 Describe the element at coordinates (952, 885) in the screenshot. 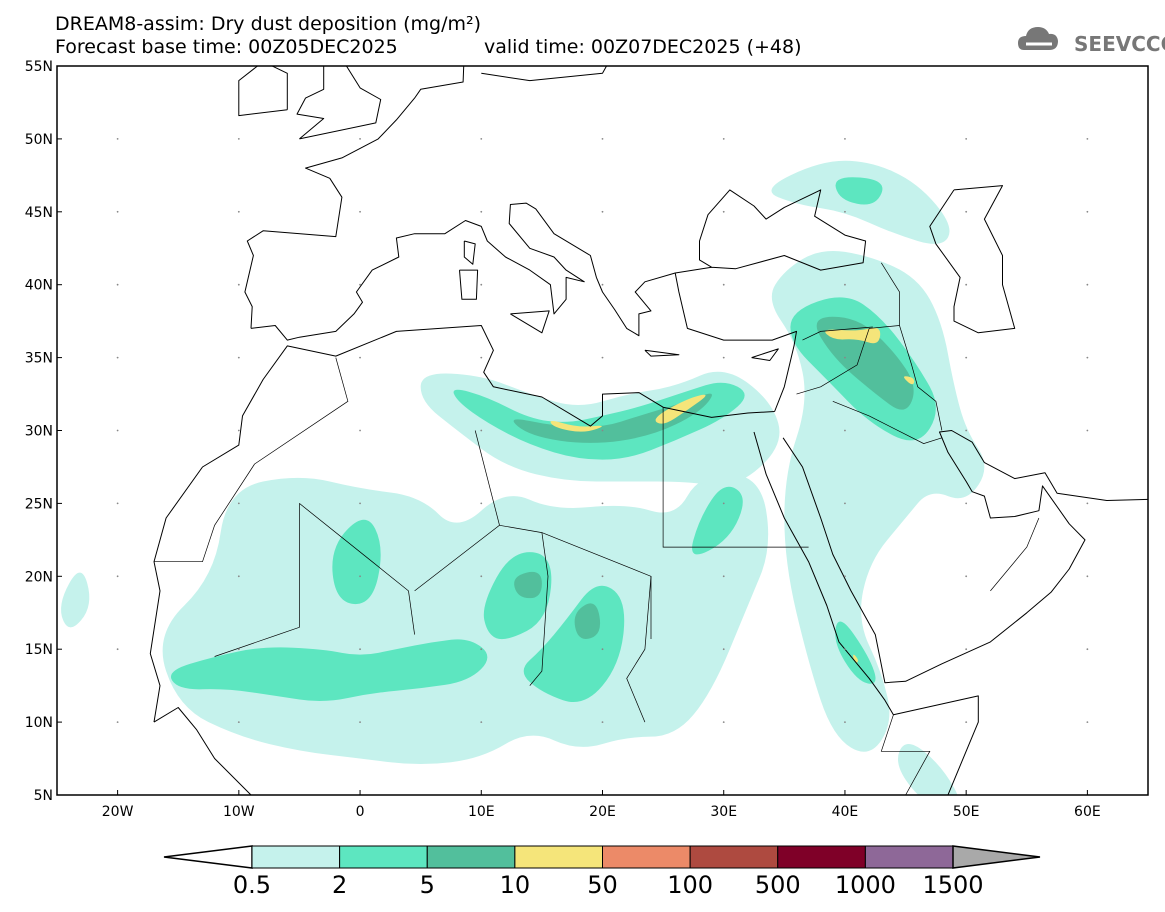

I see `colorbar-level-label: 1500` at that location.